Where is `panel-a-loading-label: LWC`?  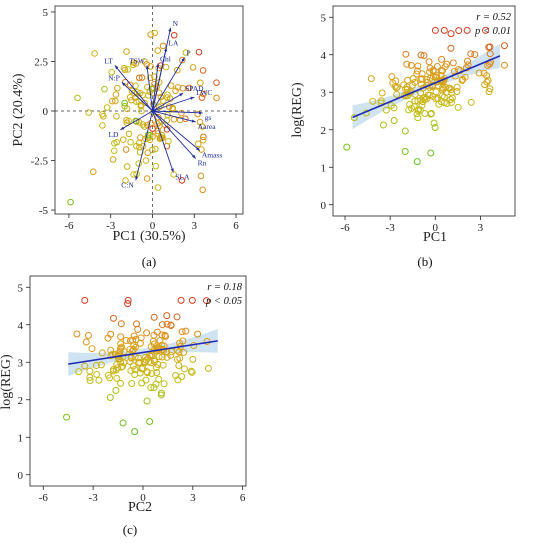
panel-a-loading-label: LWC is located at coordinates (204, 92).